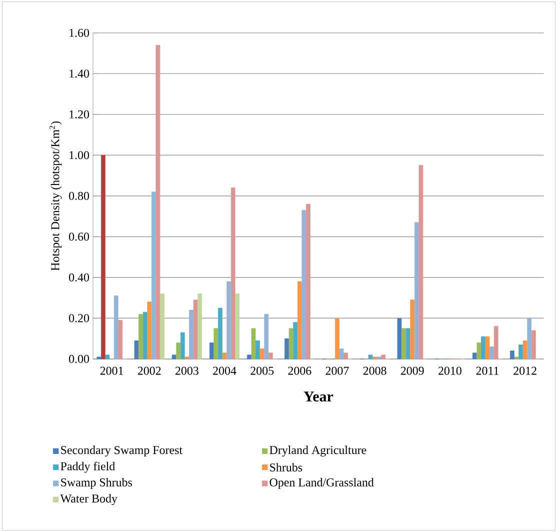  I want to click on x-tick-label: 2006, so click(300, 370).